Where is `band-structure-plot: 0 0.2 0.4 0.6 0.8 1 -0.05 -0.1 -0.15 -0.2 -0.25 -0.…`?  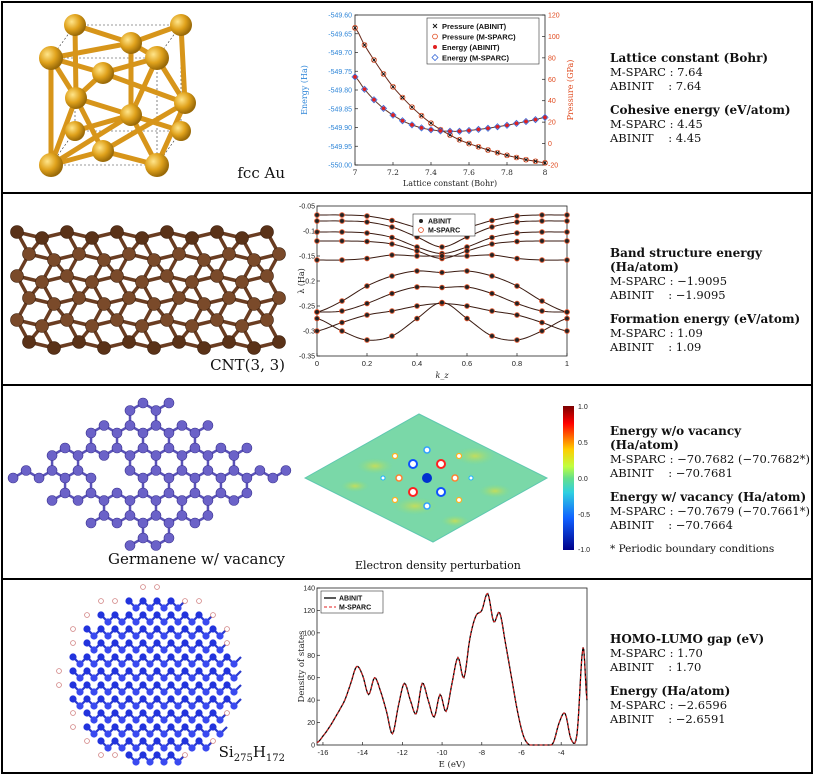
band-structure-plot: 0 0.2 0.4 0.6 0.8 1 -0.05 -0.1 -0.15 -0.2 -0.25 -0.… is located at coordinates (446, 289).